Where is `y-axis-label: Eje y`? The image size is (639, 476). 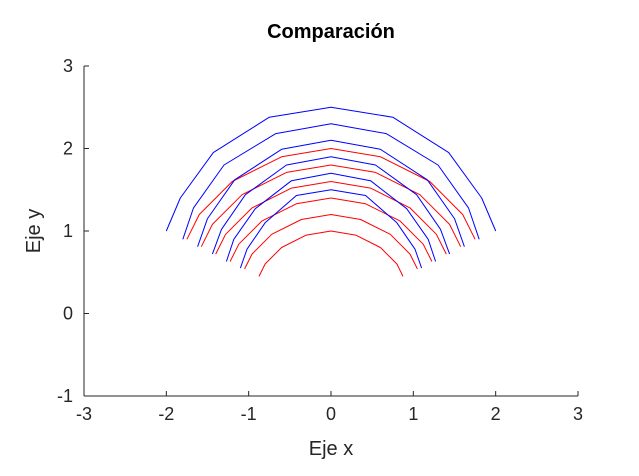 y-axis-label: Eje y is located at coordinates (34, 231).